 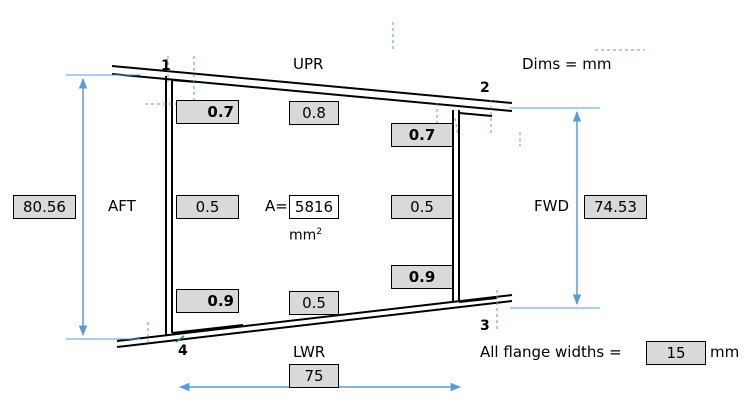 I want to click on flange-width-label: All flange widths =, so click(x=551, y=352).